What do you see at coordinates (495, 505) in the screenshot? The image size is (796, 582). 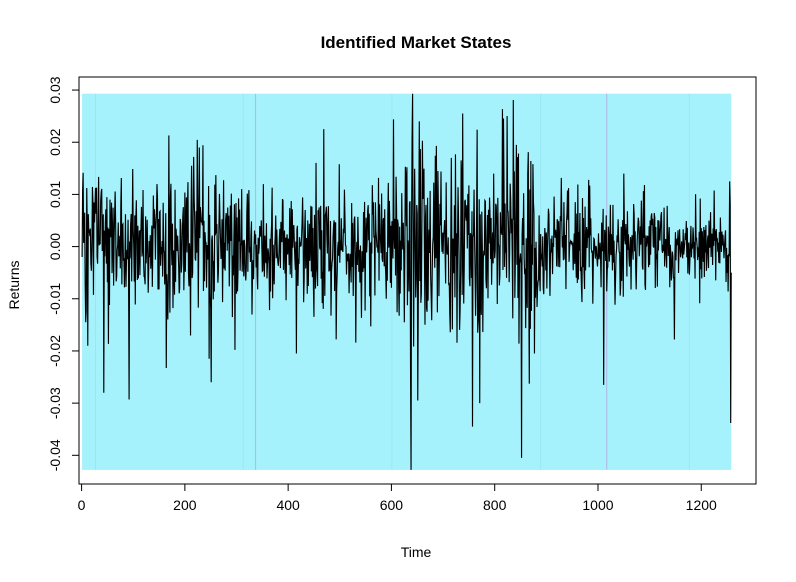 I see `x-tick-label: 800` at bounding box center [495, 505].